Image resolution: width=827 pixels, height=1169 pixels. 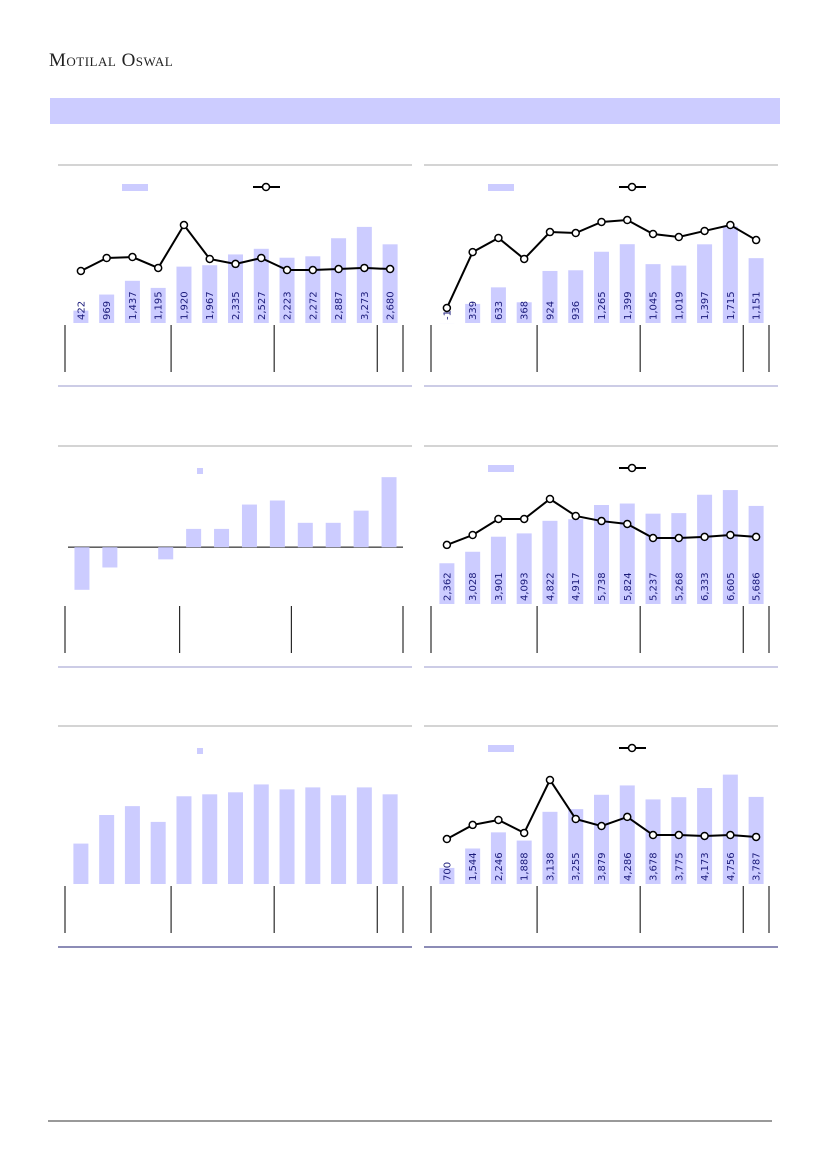 What do you see at coordinates (679, 586) in the screenshot?
I see `bar-value-label: 5,268` at bounding box center [679, 586].